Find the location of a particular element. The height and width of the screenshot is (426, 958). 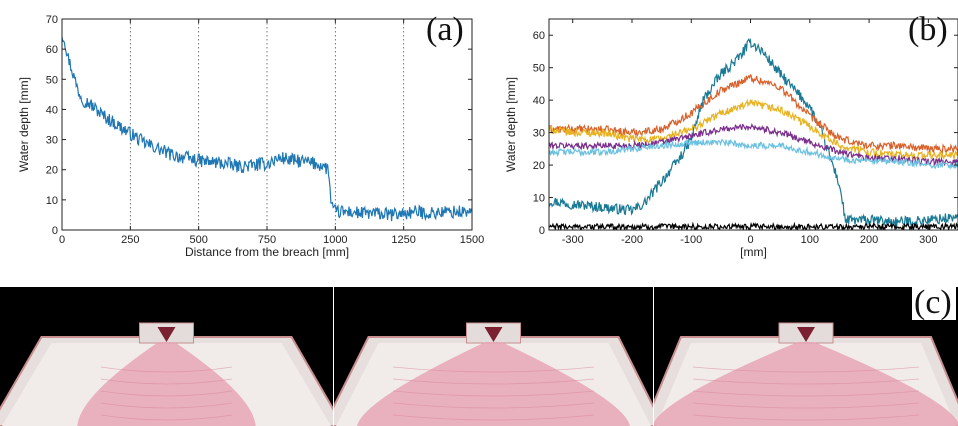

panel-label-c: (c) is located at coordinates (934, 303).